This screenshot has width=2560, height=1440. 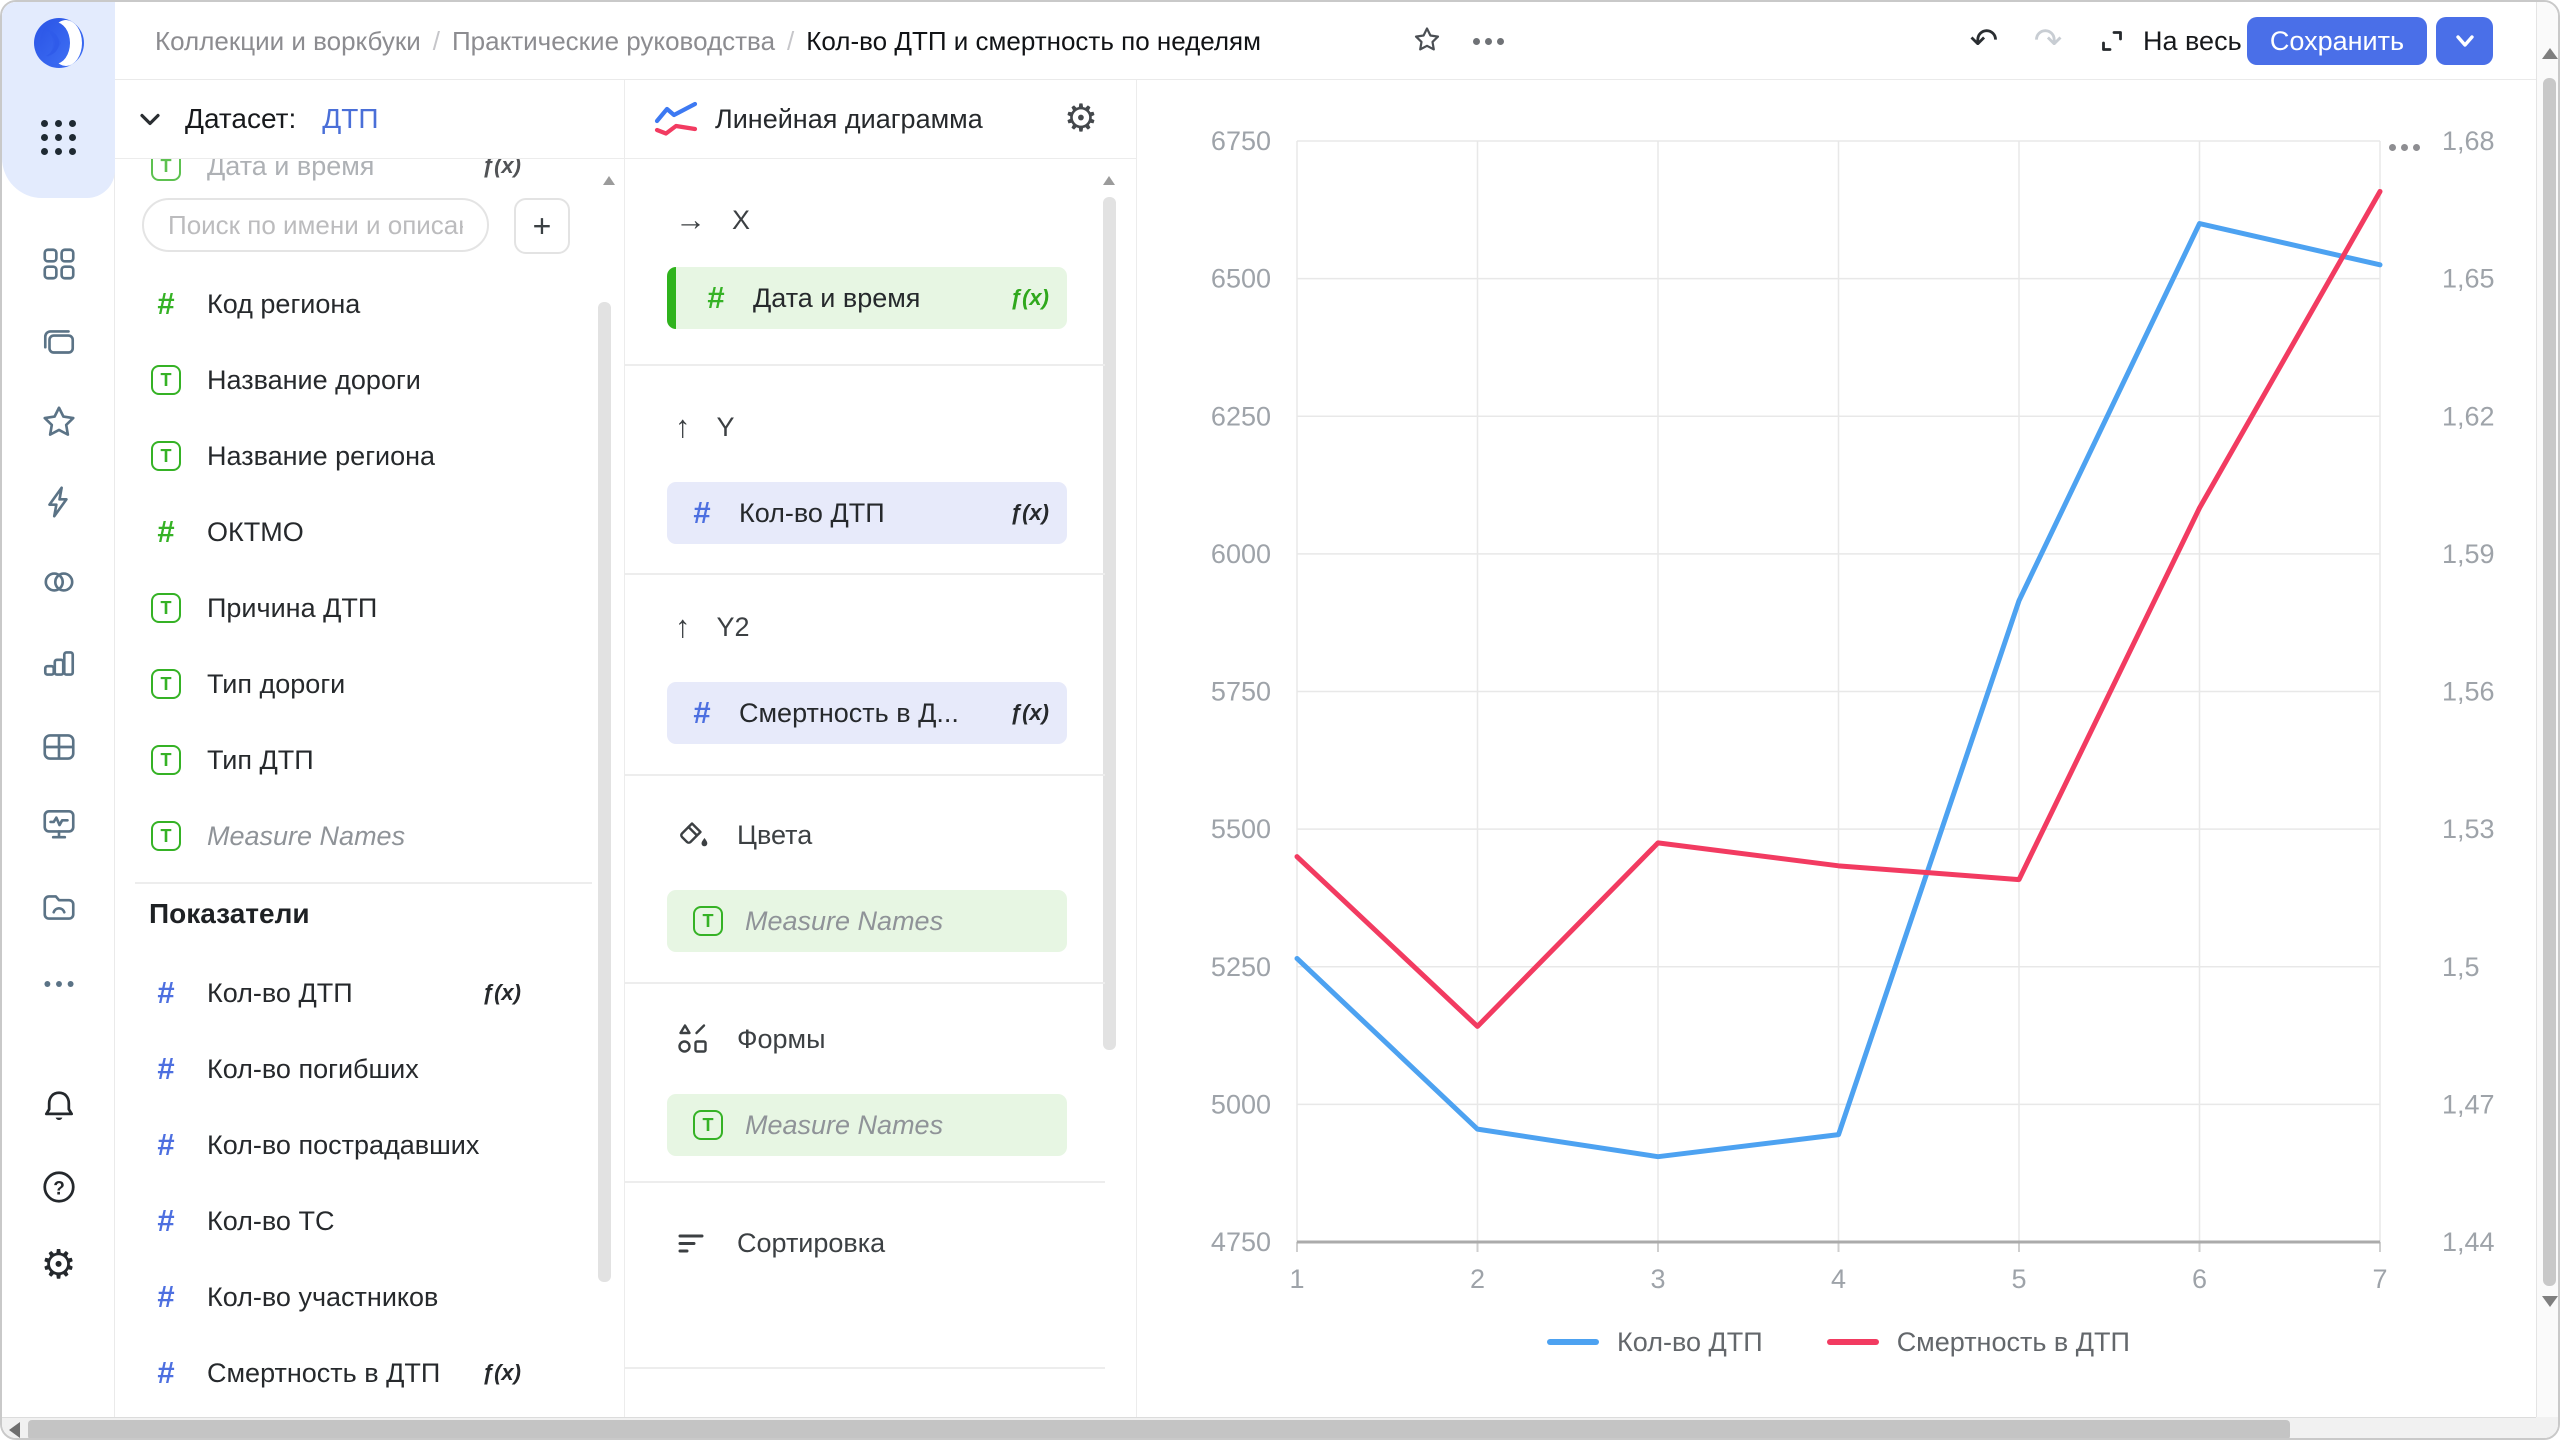 What do you see at coordinates (58, 907) in the screenshot?
I see `storage-folder-icon` at bounding box center [58, 907].